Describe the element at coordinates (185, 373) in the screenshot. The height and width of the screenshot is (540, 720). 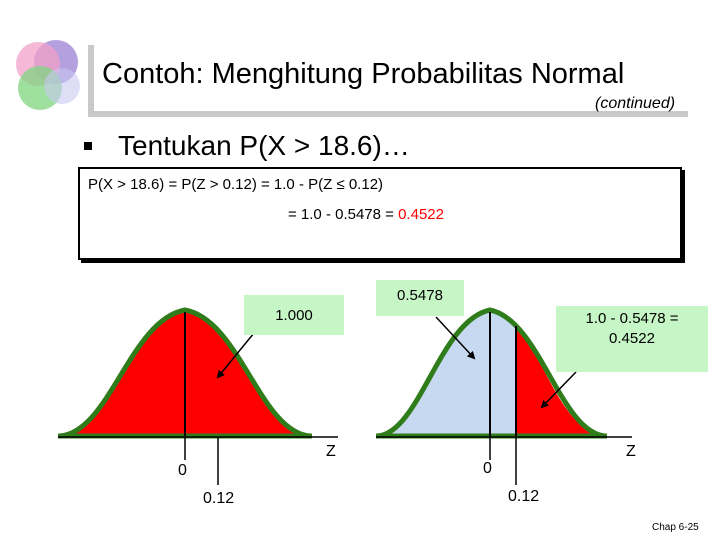
I see `left-curve-outline` at that location.